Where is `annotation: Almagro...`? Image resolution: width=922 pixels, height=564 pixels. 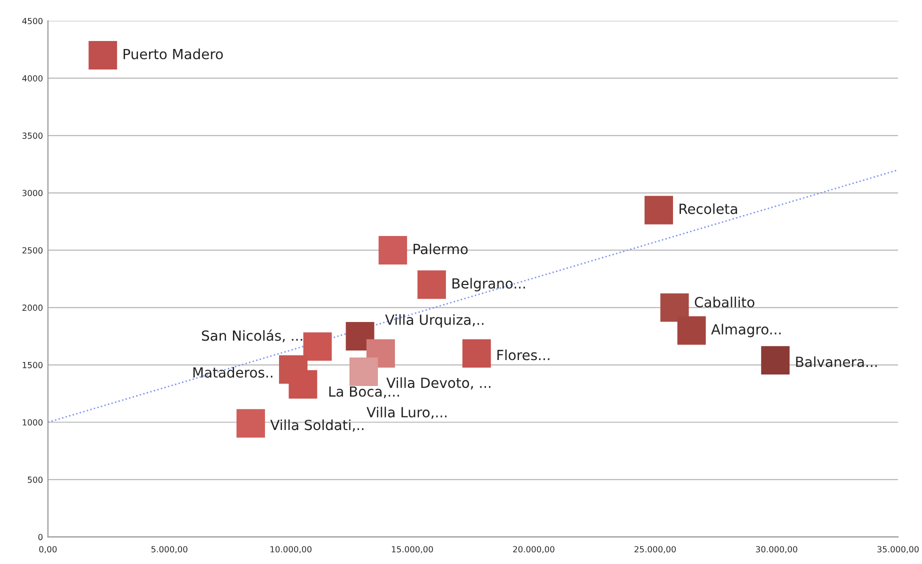
annotation: Almagro... is located at coordinates (746, 331).